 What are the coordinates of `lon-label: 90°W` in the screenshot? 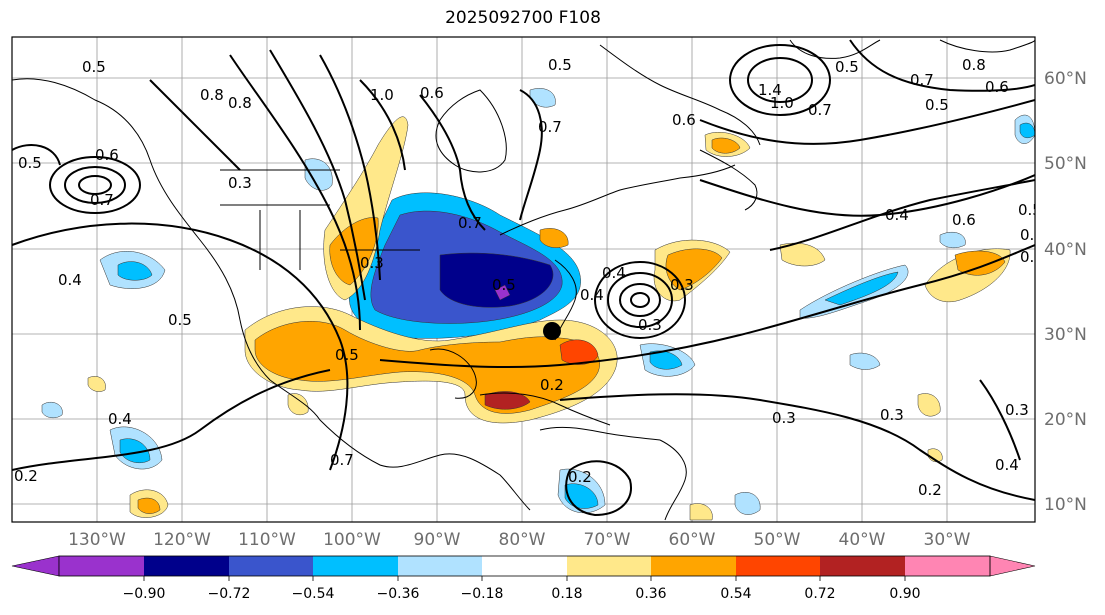 It's located at (437, 540).